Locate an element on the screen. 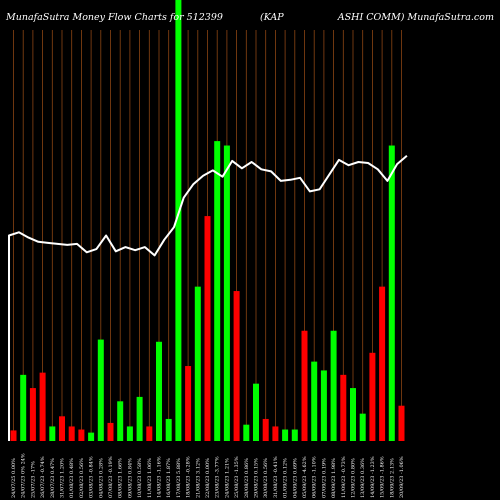 Image resolution: width=500 pixels, height=500 pixels. x-tick-label: 22/08/23 0.00% is located at coordinates (208, 478).